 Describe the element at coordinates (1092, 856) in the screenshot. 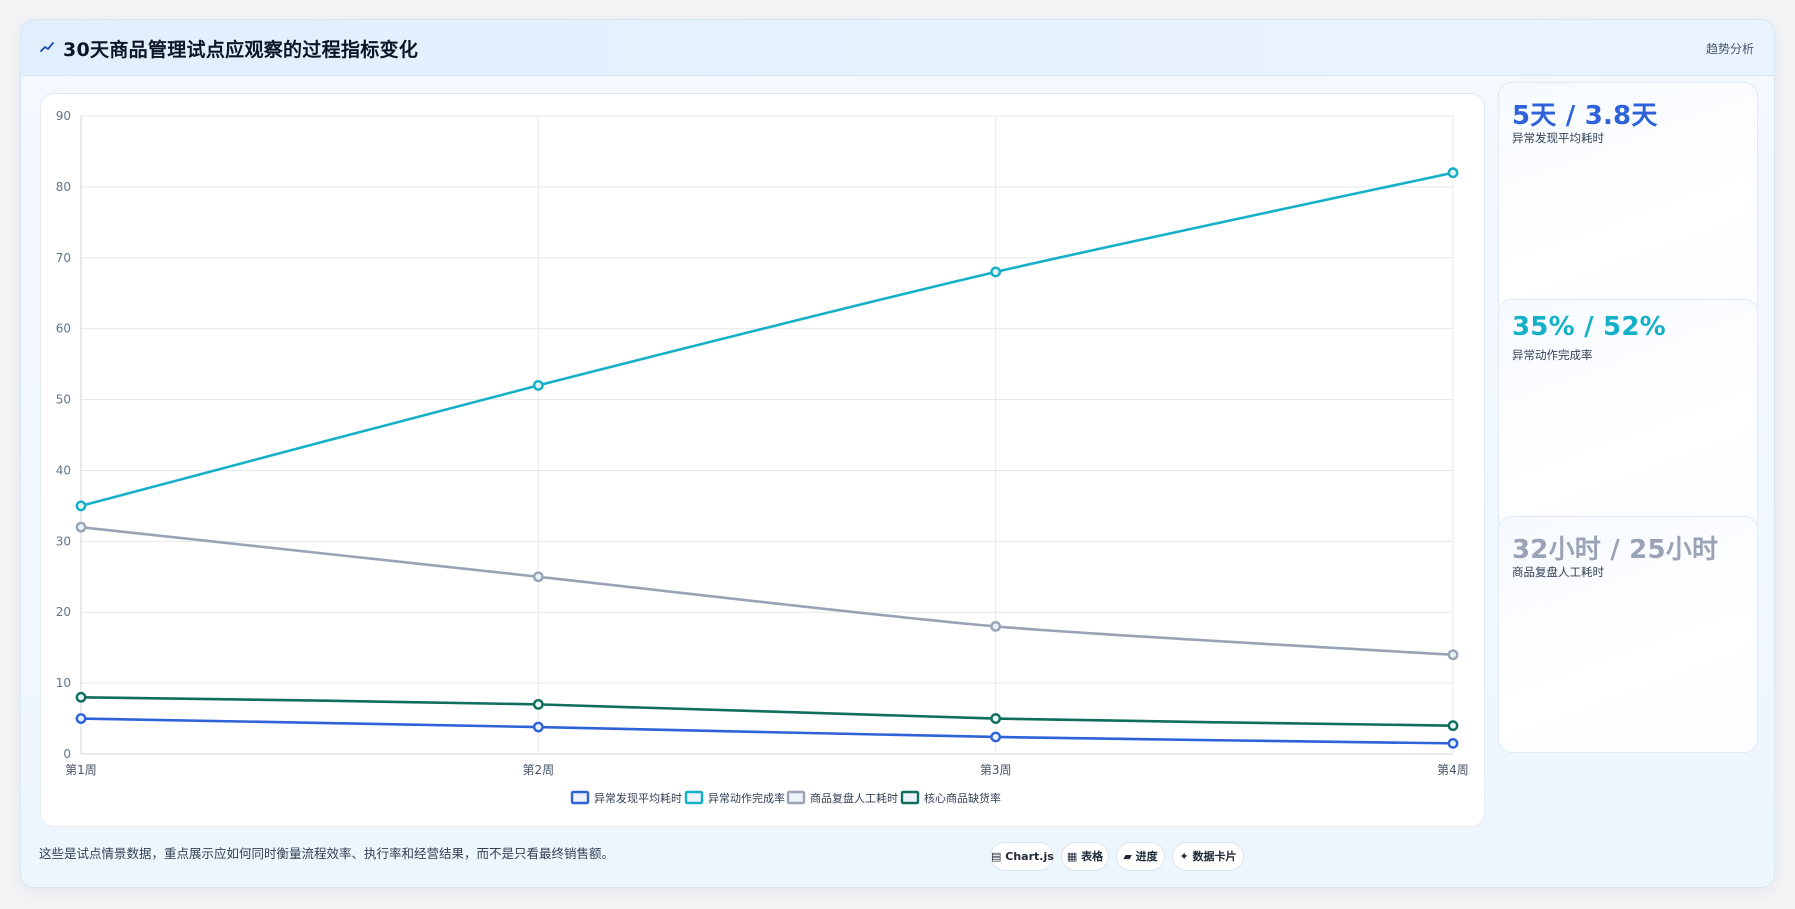

I see `tab-label: 表格` at that location.